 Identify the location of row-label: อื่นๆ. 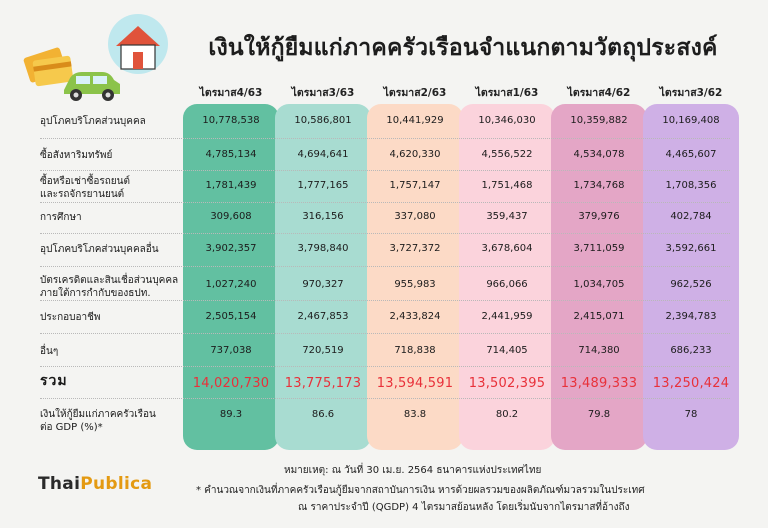
(49, 351).